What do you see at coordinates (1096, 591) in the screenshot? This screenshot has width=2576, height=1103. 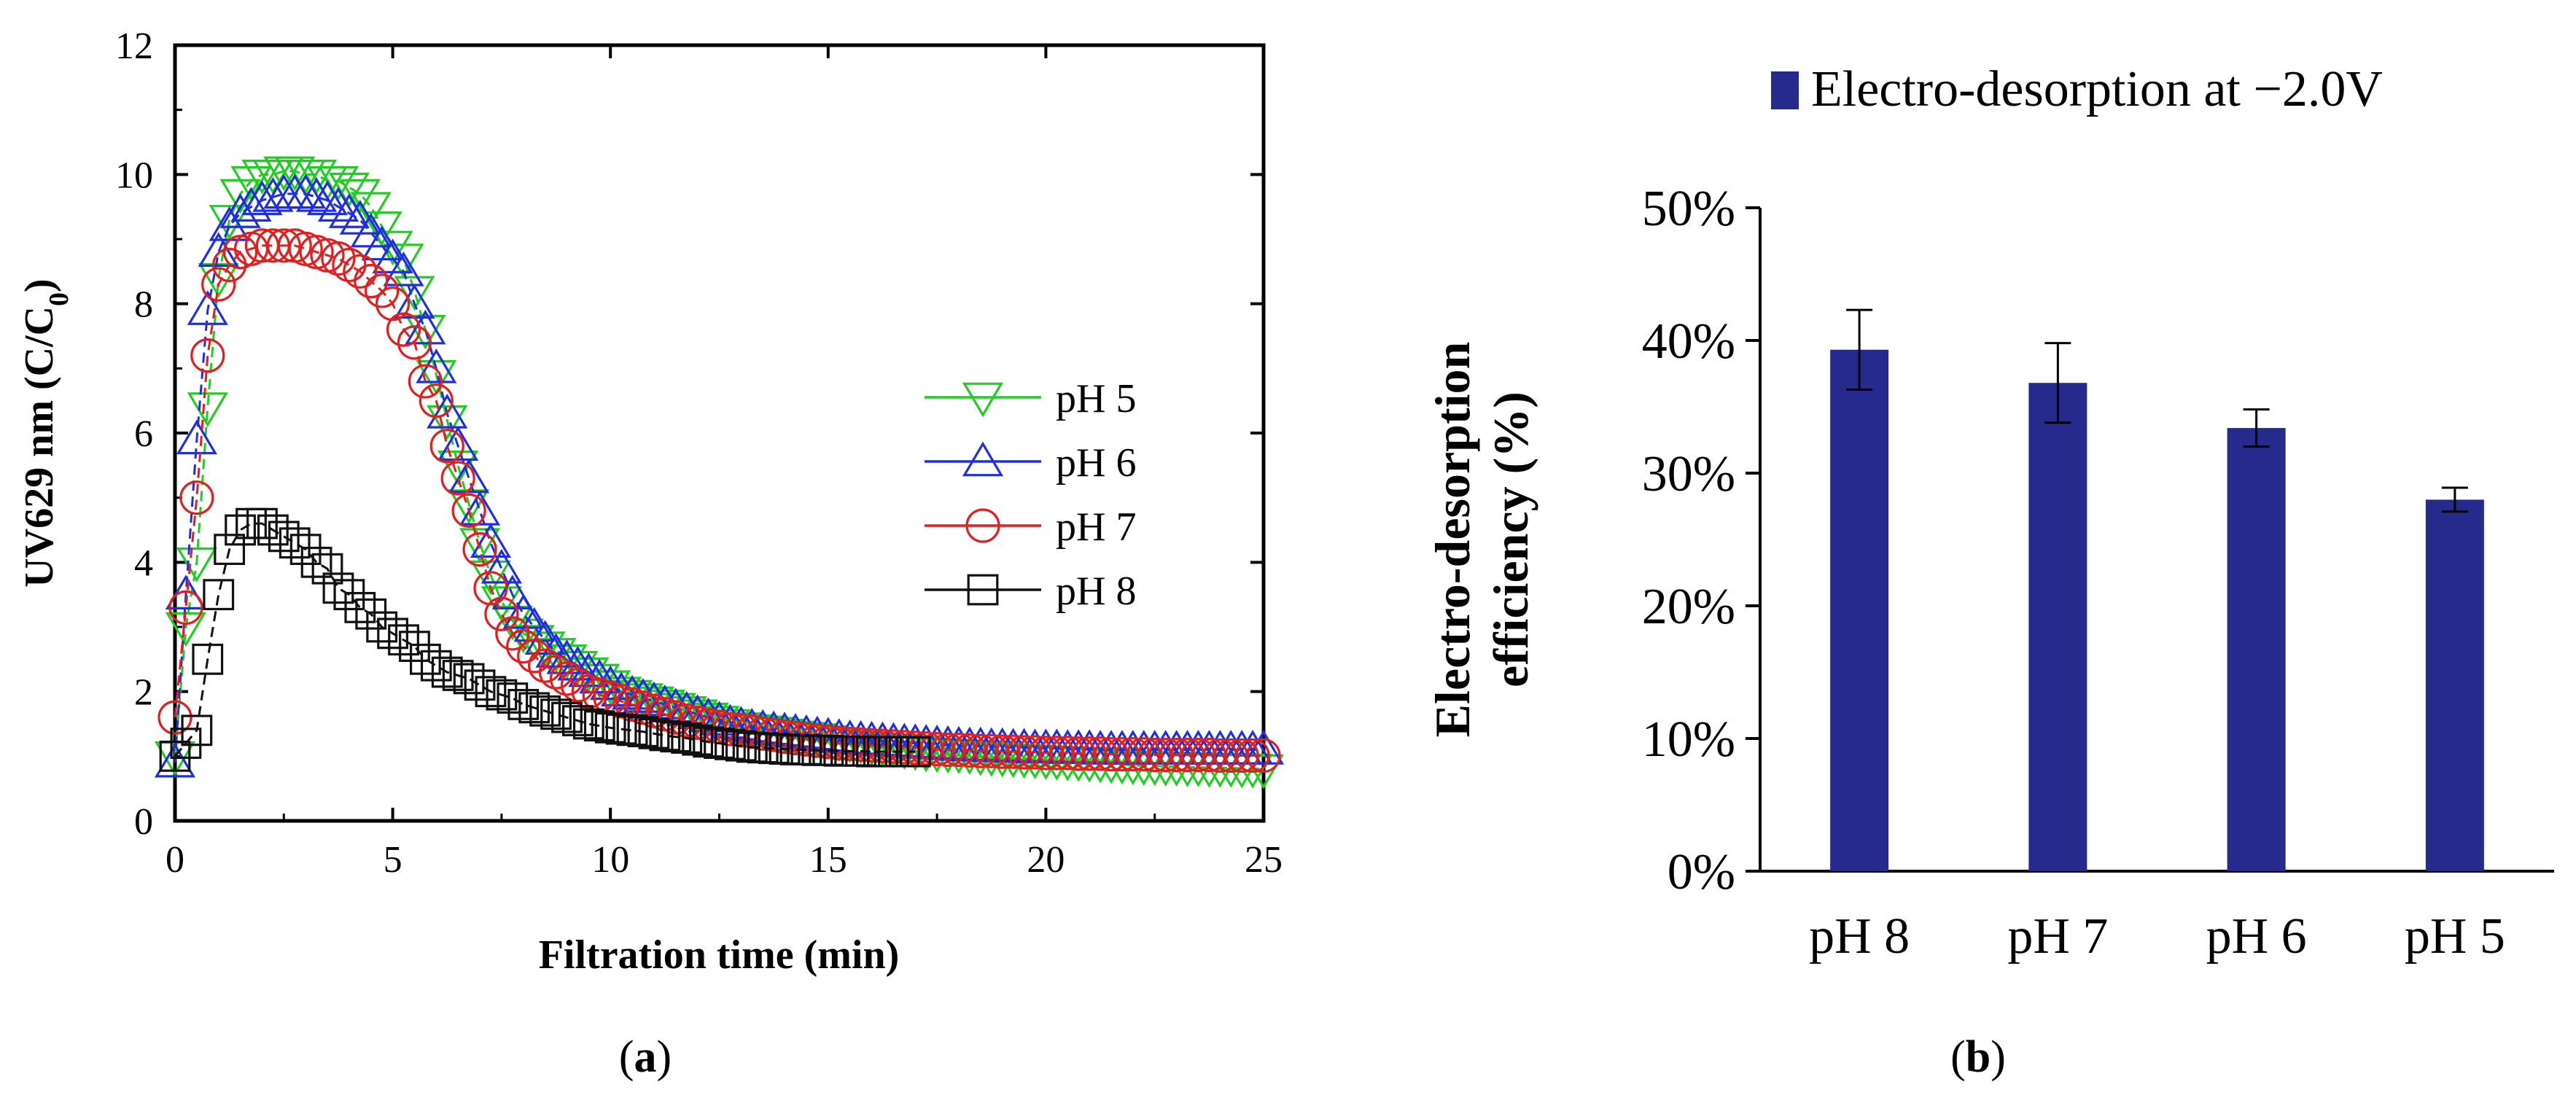 I see `legend-label: pH 8` at bounding box center [1096, 591].